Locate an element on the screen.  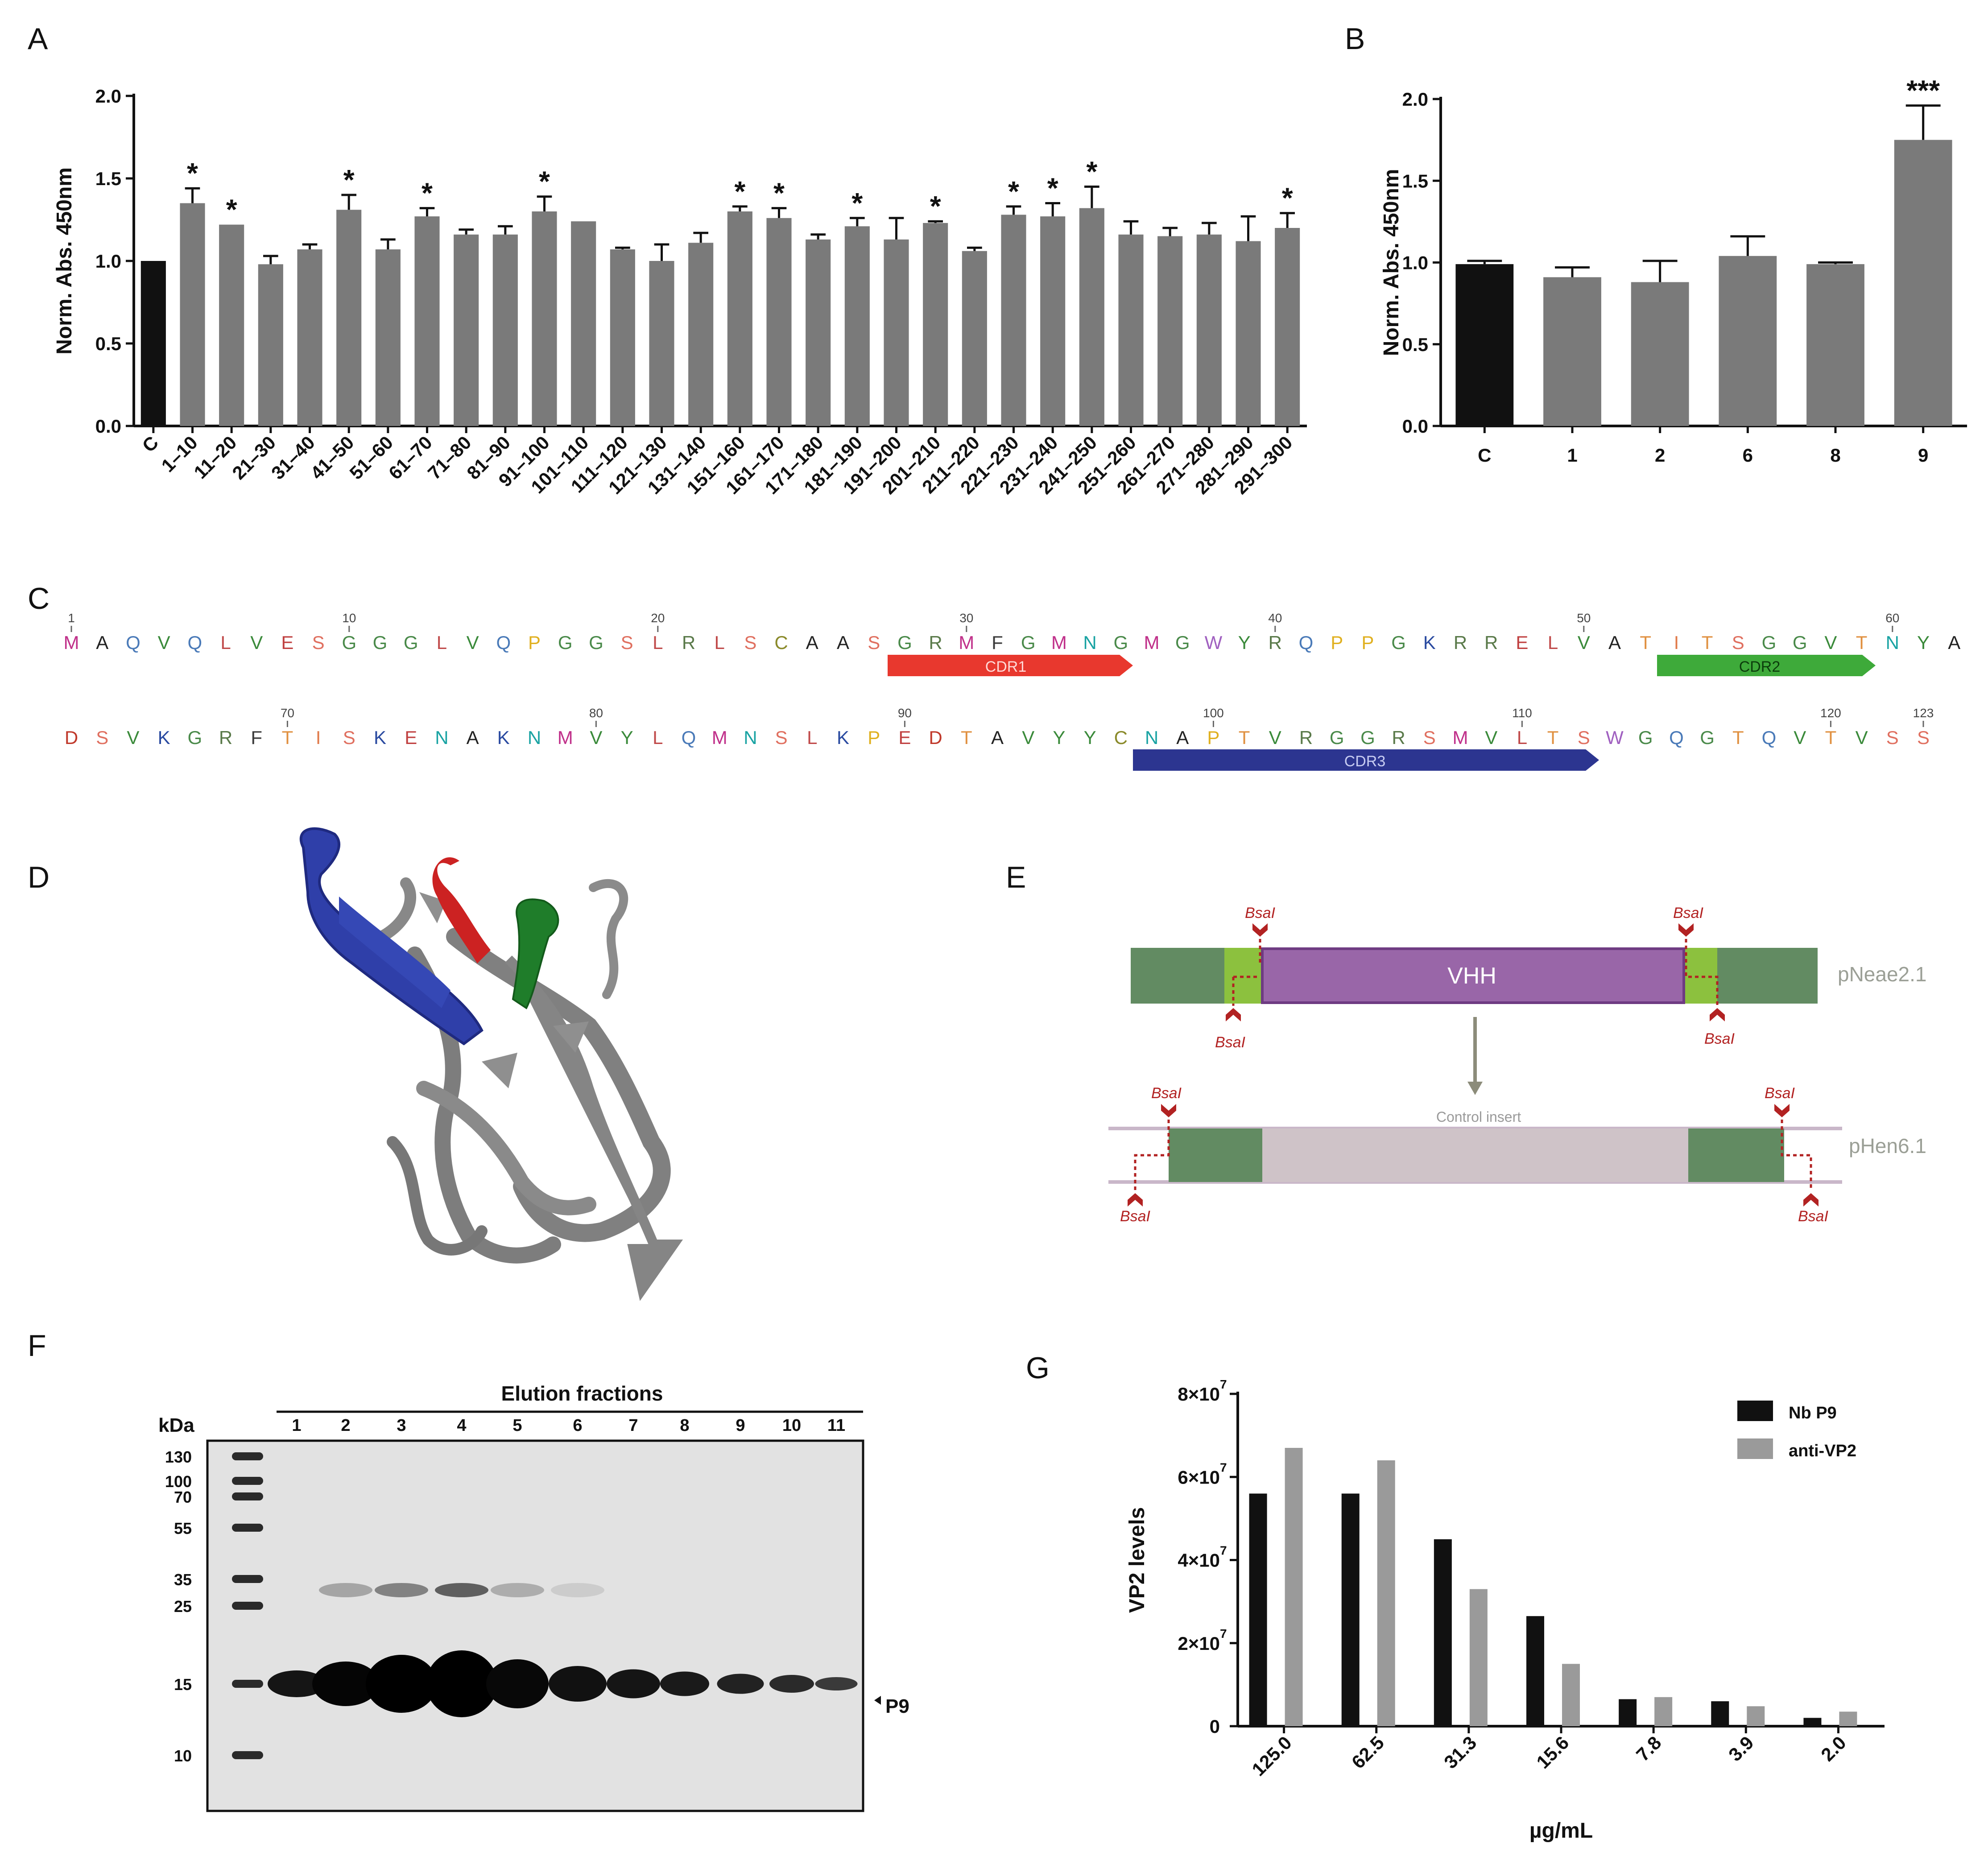
chart-g-y-tick-exponent: 7 is located at coordinates (1223, 1467).